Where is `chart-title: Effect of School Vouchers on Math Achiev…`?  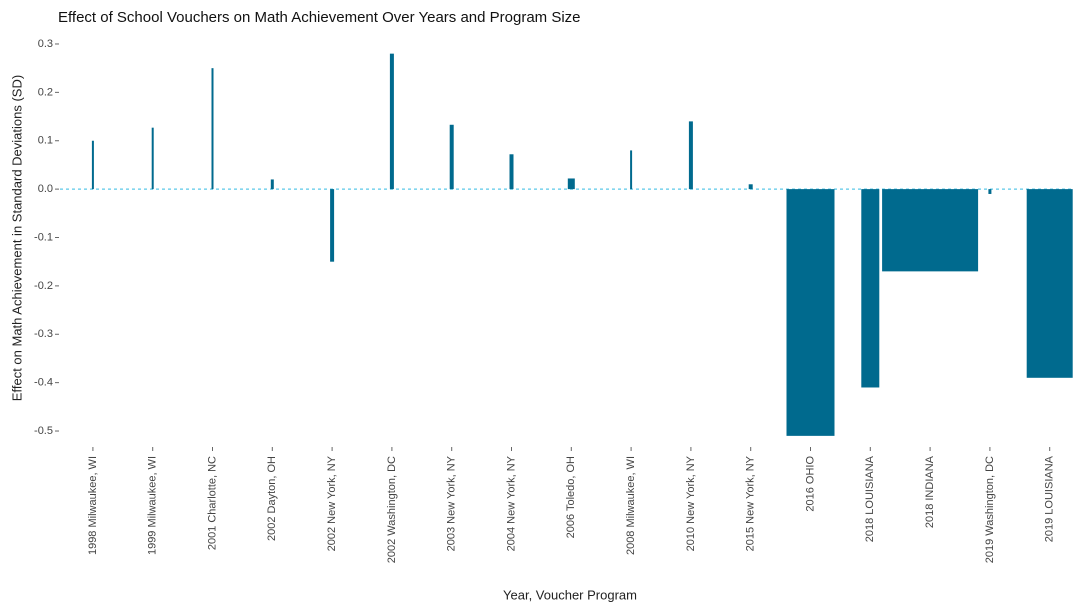
chart-title: Effect of School Vouchers on Math Achiev… is located at coordinates (319, 17).